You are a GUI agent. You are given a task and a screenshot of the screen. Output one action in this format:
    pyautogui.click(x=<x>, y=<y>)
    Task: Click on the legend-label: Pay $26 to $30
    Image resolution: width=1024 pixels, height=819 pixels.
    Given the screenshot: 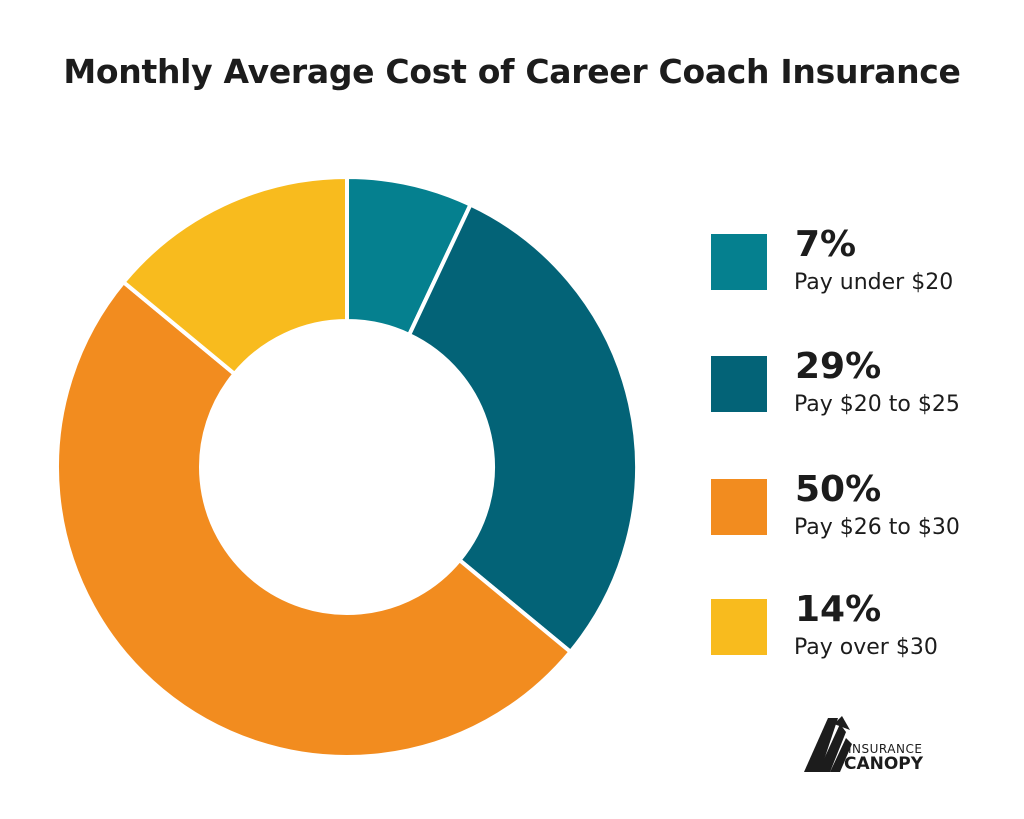 What is the action you would take?
    pyautogui.click(x=877, y=527)
    